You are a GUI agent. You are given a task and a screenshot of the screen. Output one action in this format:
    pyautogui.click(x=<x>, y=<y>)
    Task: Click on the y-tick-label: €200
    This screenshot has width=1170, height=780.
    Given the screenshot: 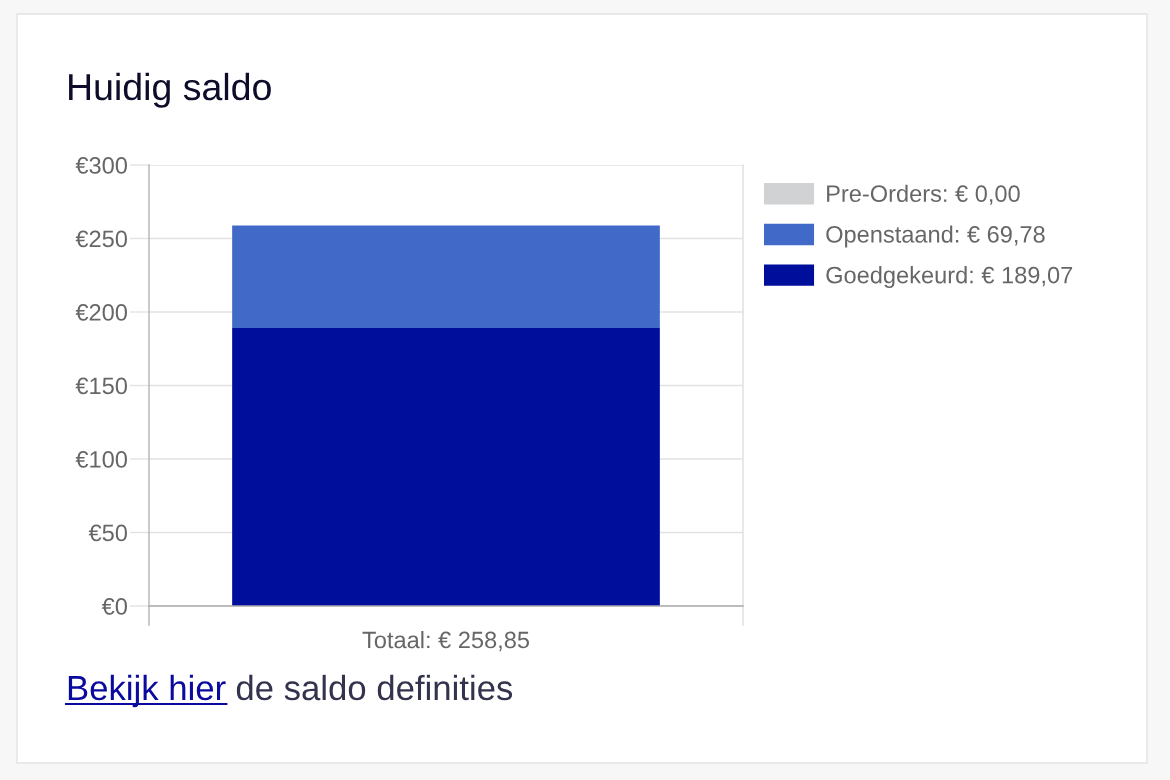 What is the action you would take?
    pyautogui.click(x=101, y=312)
    